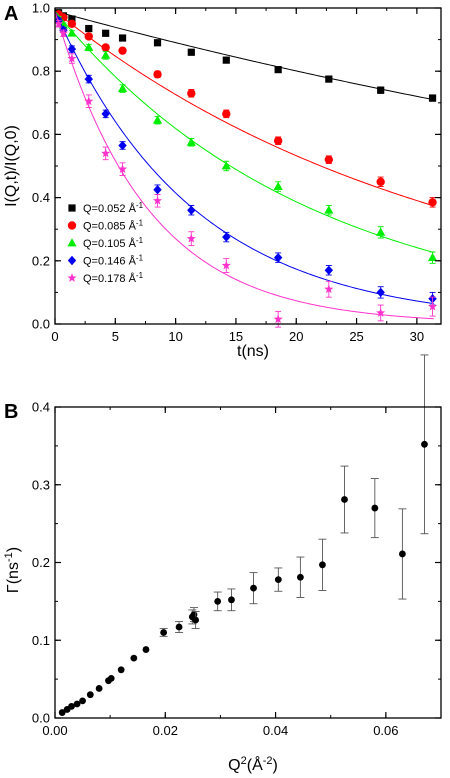 The height and width of the screenshot is (778, 450). What do you see at coordinates (11, 14) in the screenshot?
I see `panel-a-letter: A` at bounding box center [11, 14].